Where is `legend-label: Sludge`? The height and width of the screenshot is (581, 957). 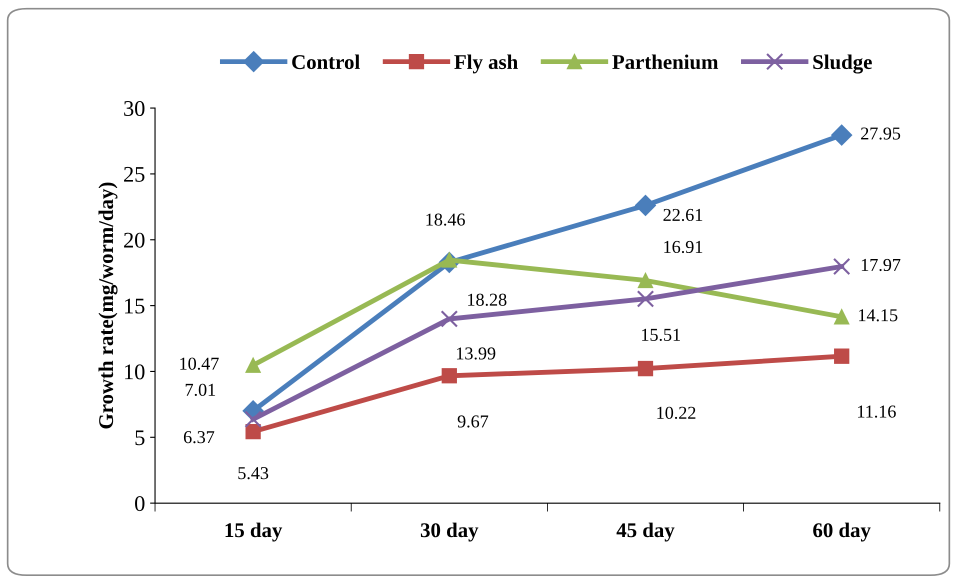
legend-label: Sludge is located at coordinates (842, 64).